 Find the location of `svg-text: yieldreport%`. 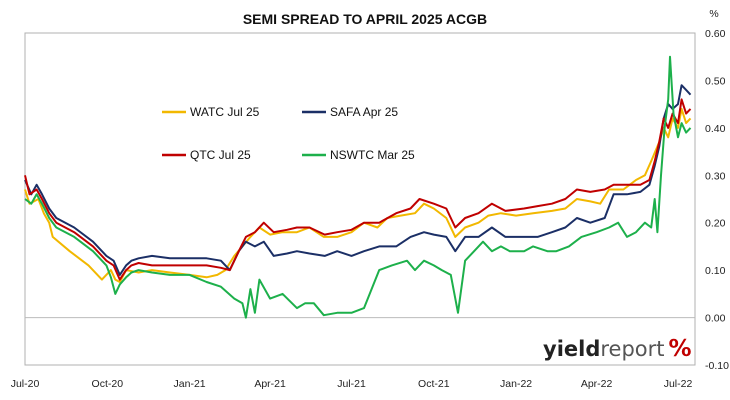

svg-text: yieldreport% is located at coordinates (617, 349).